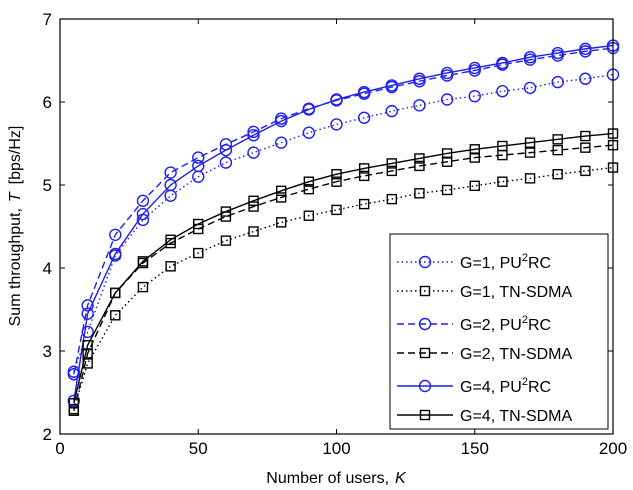 This screenshot has height=490, width=633. Describe the element at coordinates (491, 263) in the screenshot. I see `legend-label-main: G=1, PU` at that location.